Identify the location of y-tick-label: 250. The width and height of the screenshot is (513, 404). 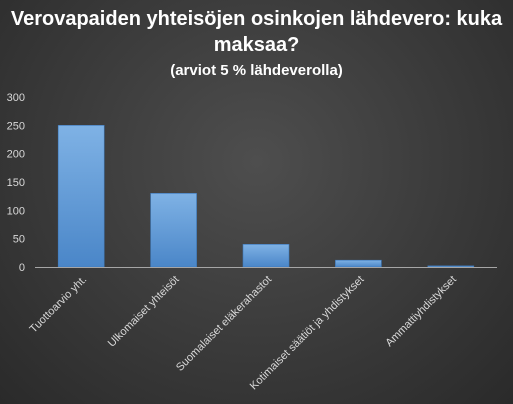
(16, 126).